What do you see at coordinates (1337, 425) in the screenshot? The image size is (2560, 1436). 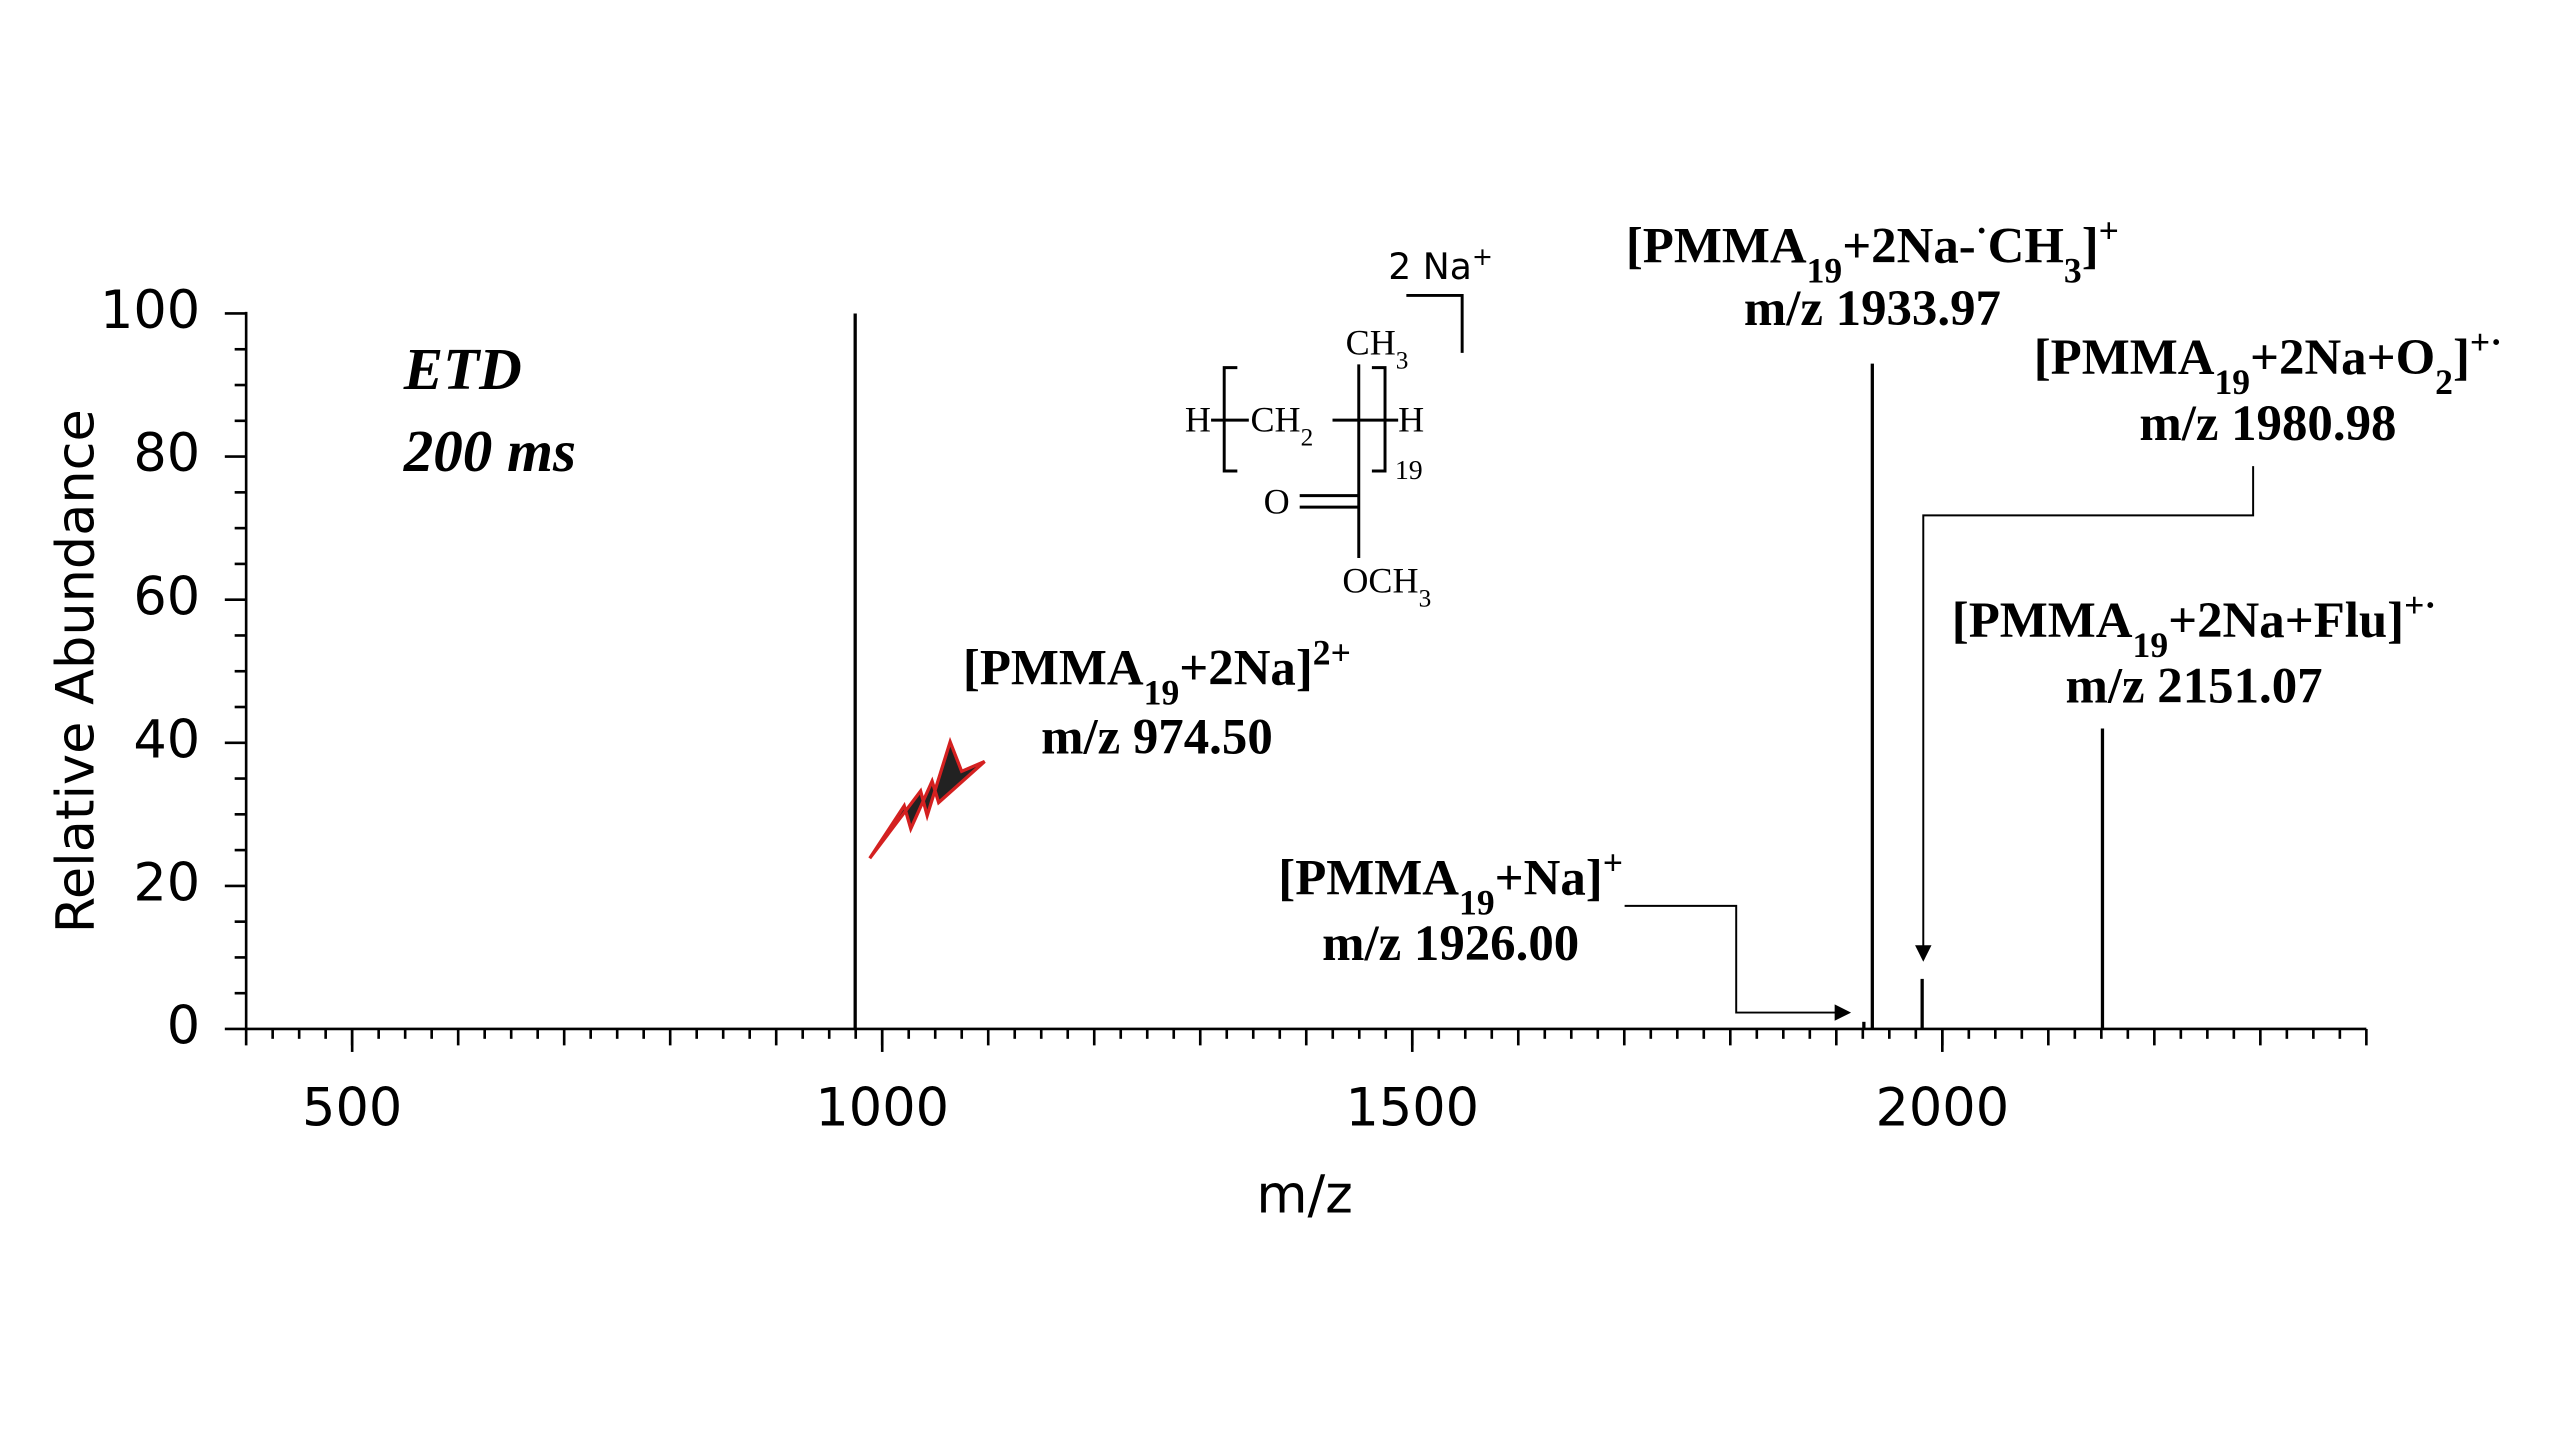 I see `structure` at bounding box center [1337, 425].